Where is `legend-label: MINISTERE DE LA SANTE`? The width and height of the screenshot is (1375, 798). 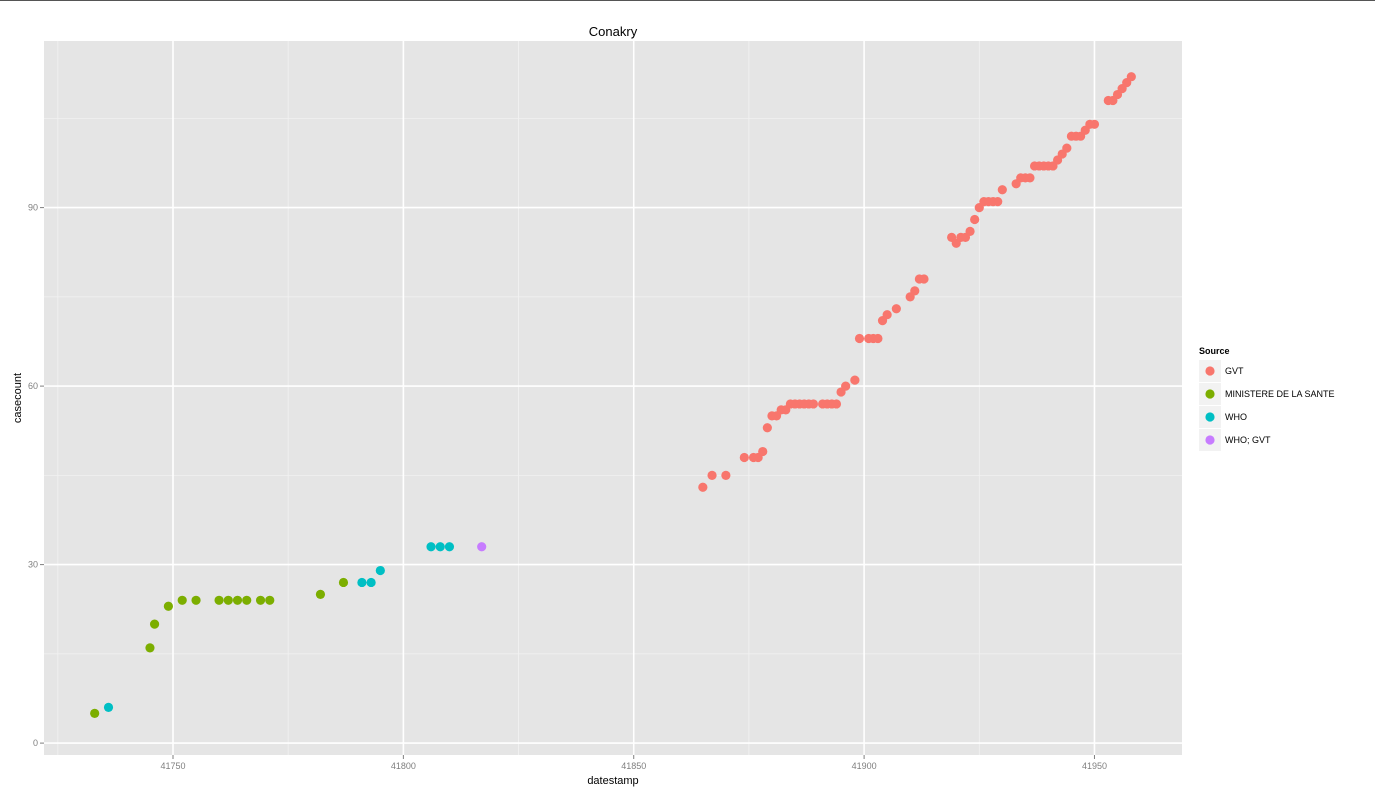 legend-label: MINISTERE DE LA SANTE is located at coordinates (1280, 394).